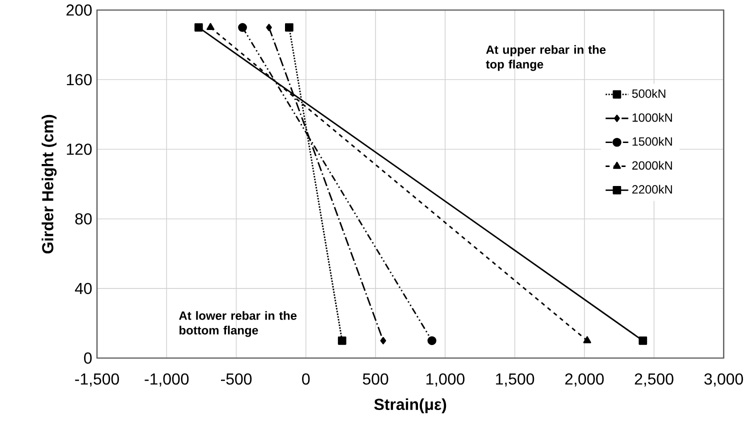  Describe the element at coordinates (546, 58) in the screenshot. I see `annotation: At upper rebar in the top flange` at that location.